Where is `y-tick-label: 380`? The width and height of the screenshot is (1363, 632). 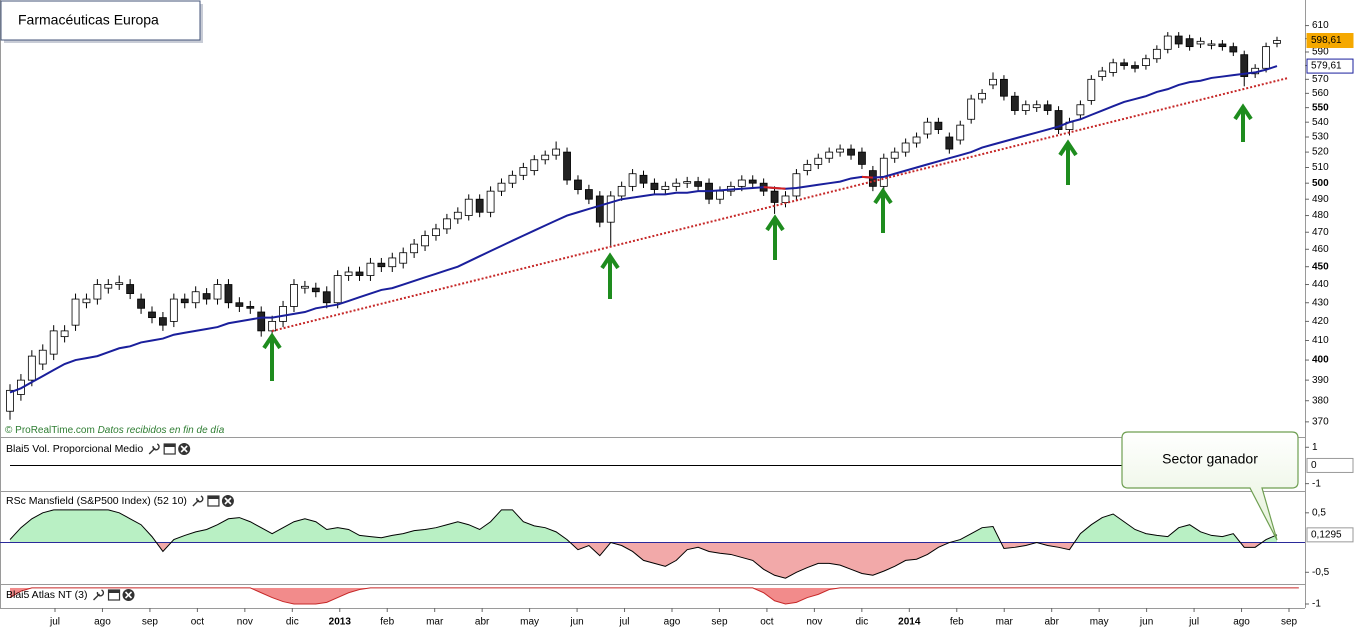 y-tick-label: 380 is located at coordinates (1320, 400).